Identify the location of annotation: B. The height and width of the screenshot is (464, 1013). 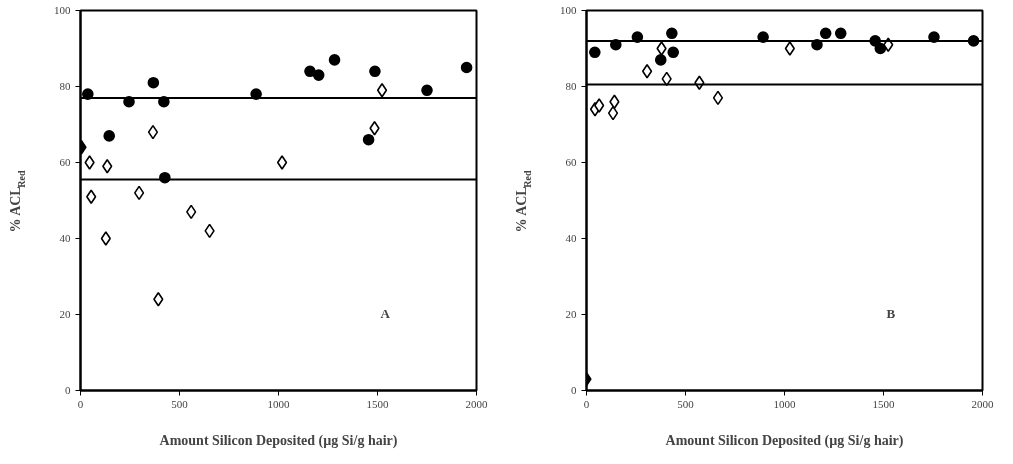
(891, 313).